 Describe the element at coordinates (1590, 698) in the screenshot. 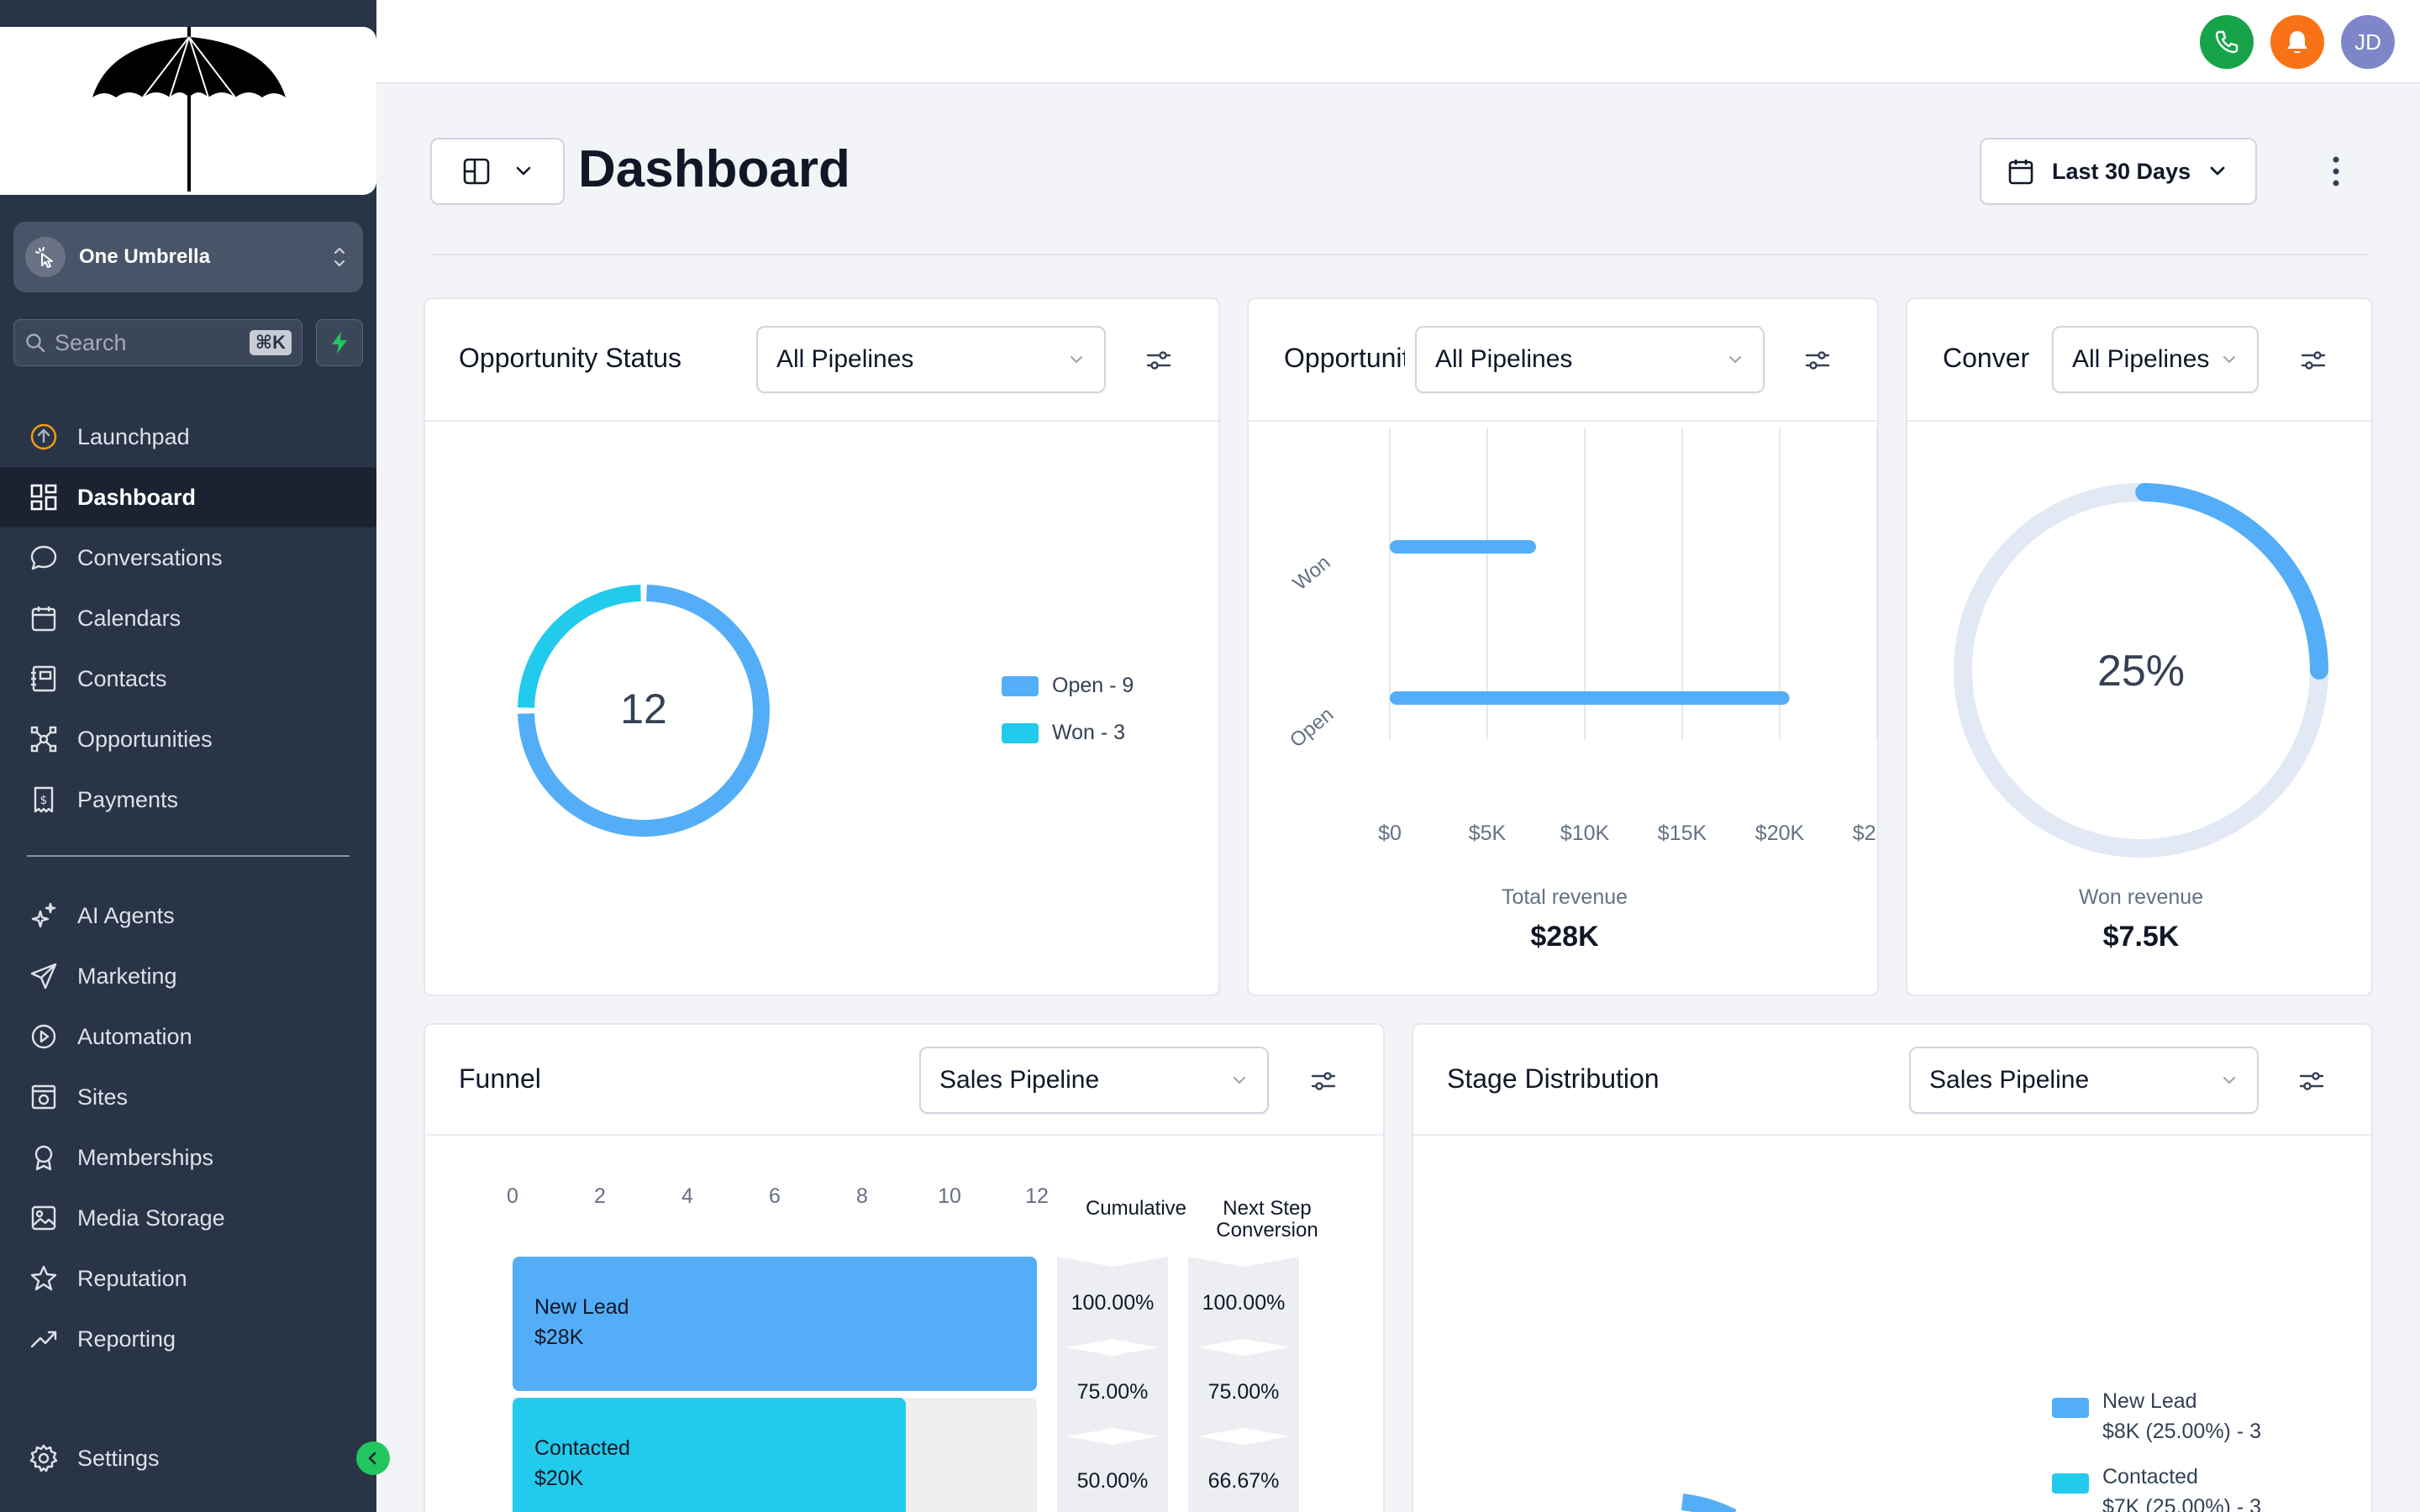

I see `bar-open` at that location.